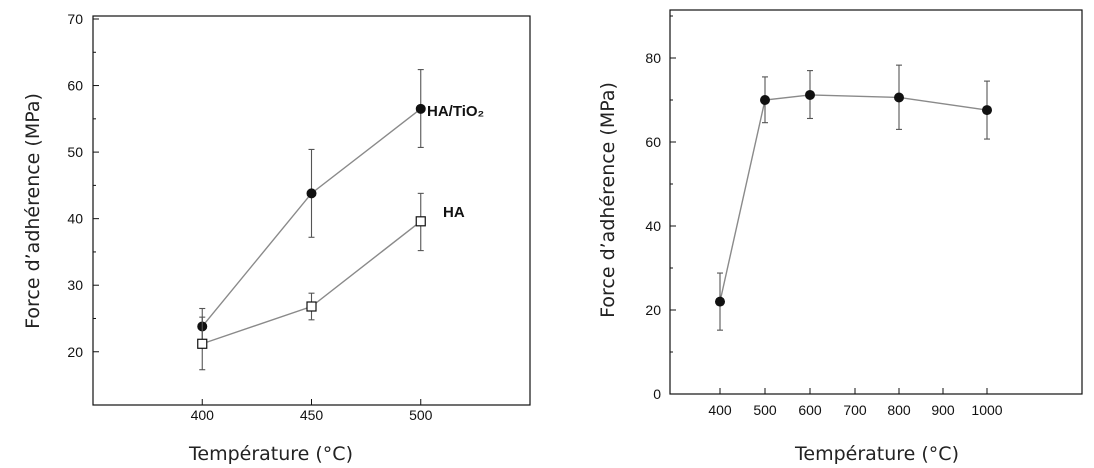 Image resolution: width=1094 pixels, height=468 pixels. I want to click on series-label-ha: HA, so click(454, 212).